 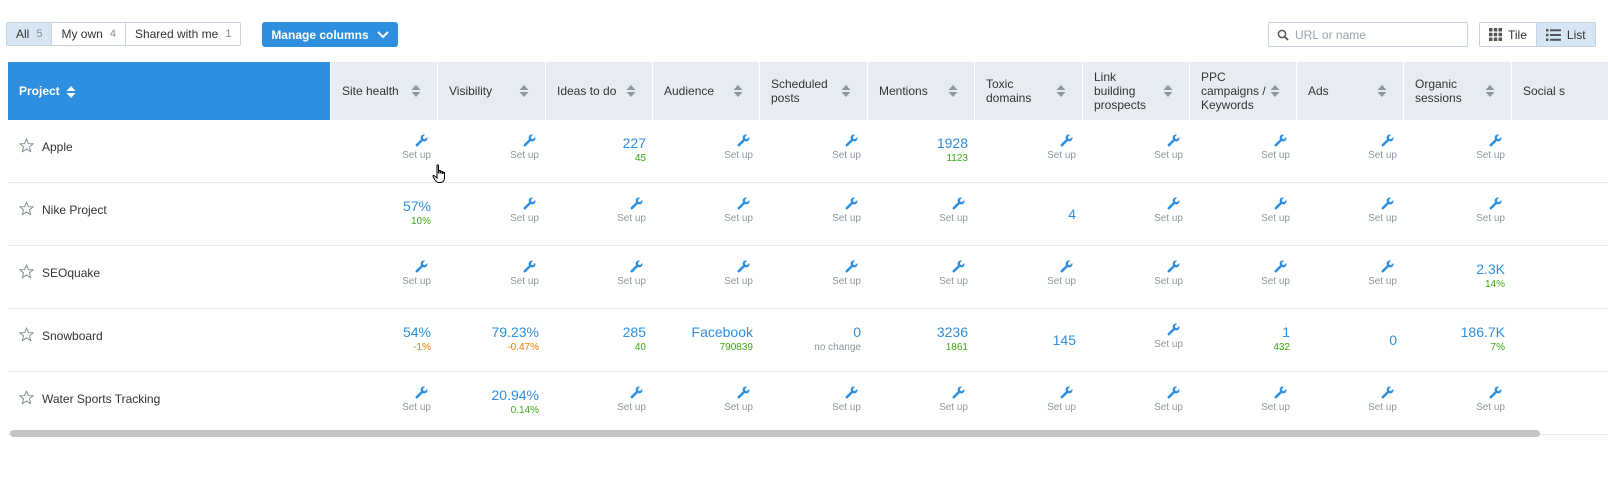 I want to click on metric-main-value: 1928, so click(x=952, y=143).